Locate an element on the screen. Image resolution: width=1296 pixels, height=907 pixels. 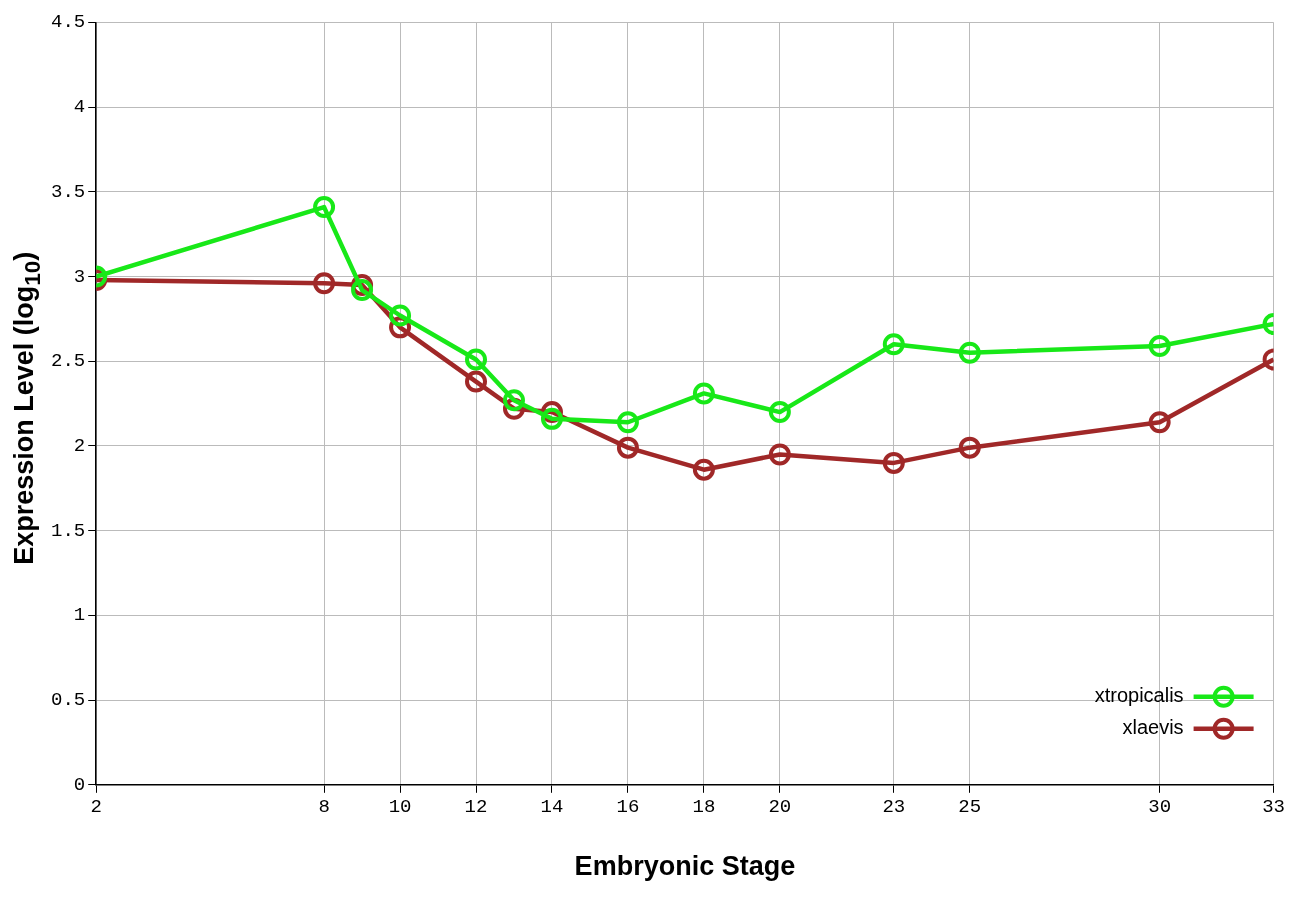
x-tick-label: 33 is located at coordinates (1273, 807).